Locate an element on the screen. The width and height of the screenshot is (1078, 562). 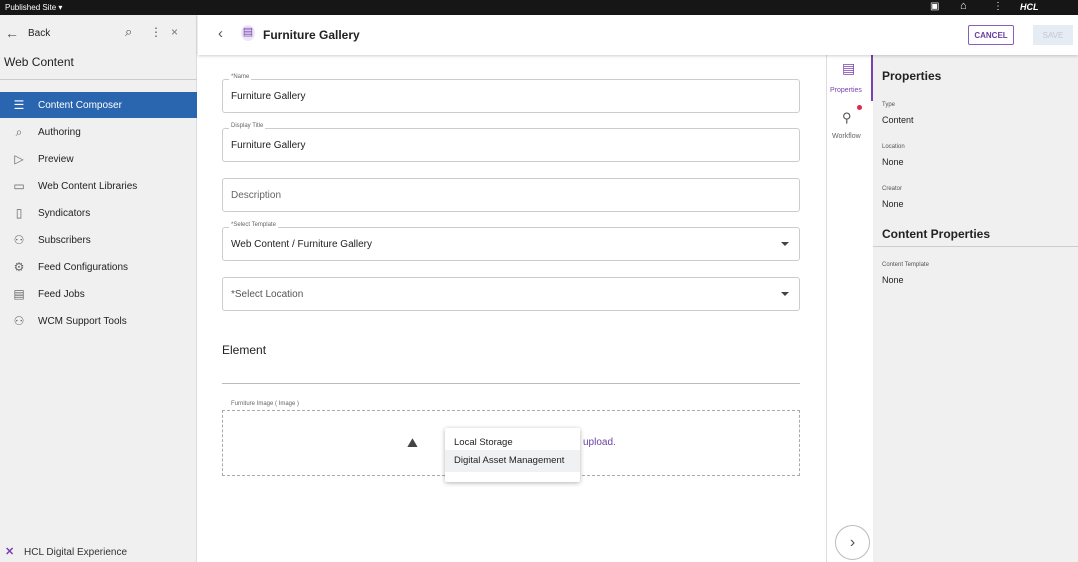
upload-source-menu: Local Storage Digital Asset Management is located at coordinates (512, 455).